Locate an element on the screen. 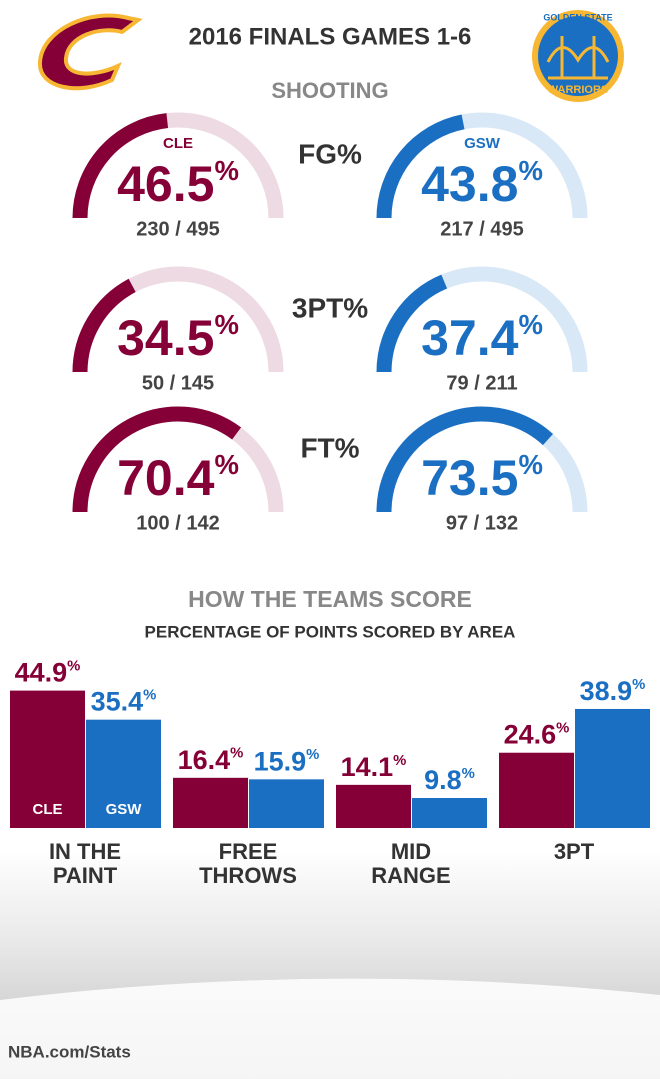 This screenshot has height=1079, width=660. metric-label: FG% is located at coordinates (330, 153).